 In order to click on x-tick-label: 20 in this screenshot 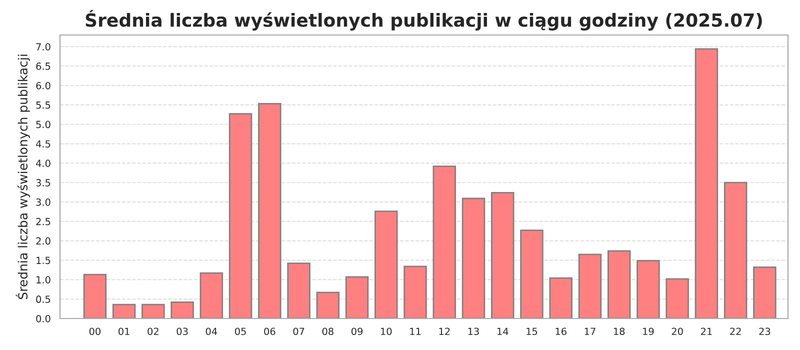, I will do `click(677, 332)`.